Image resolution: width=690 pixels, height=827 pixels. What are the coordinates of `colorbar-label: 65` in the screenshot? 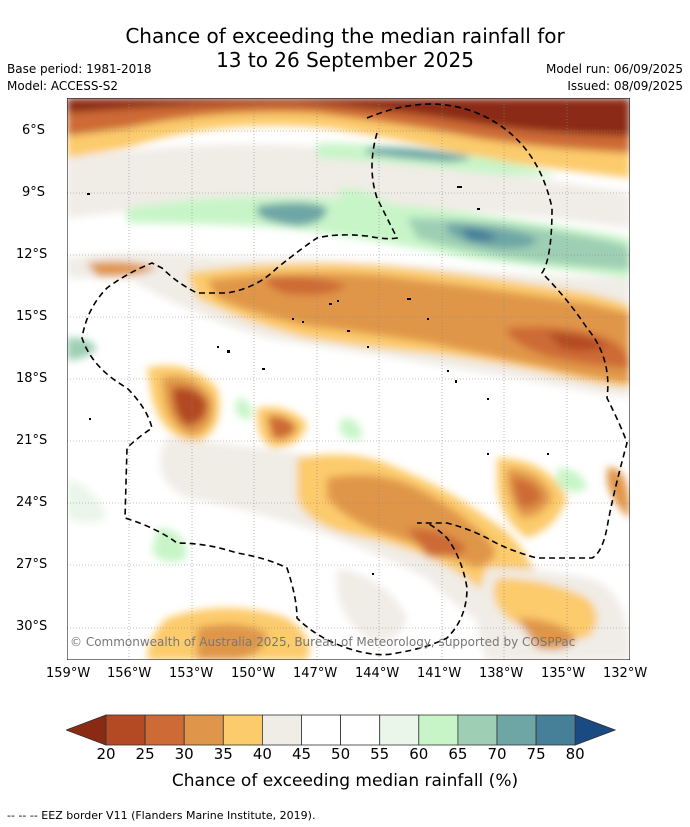 It's located at (458, 754).